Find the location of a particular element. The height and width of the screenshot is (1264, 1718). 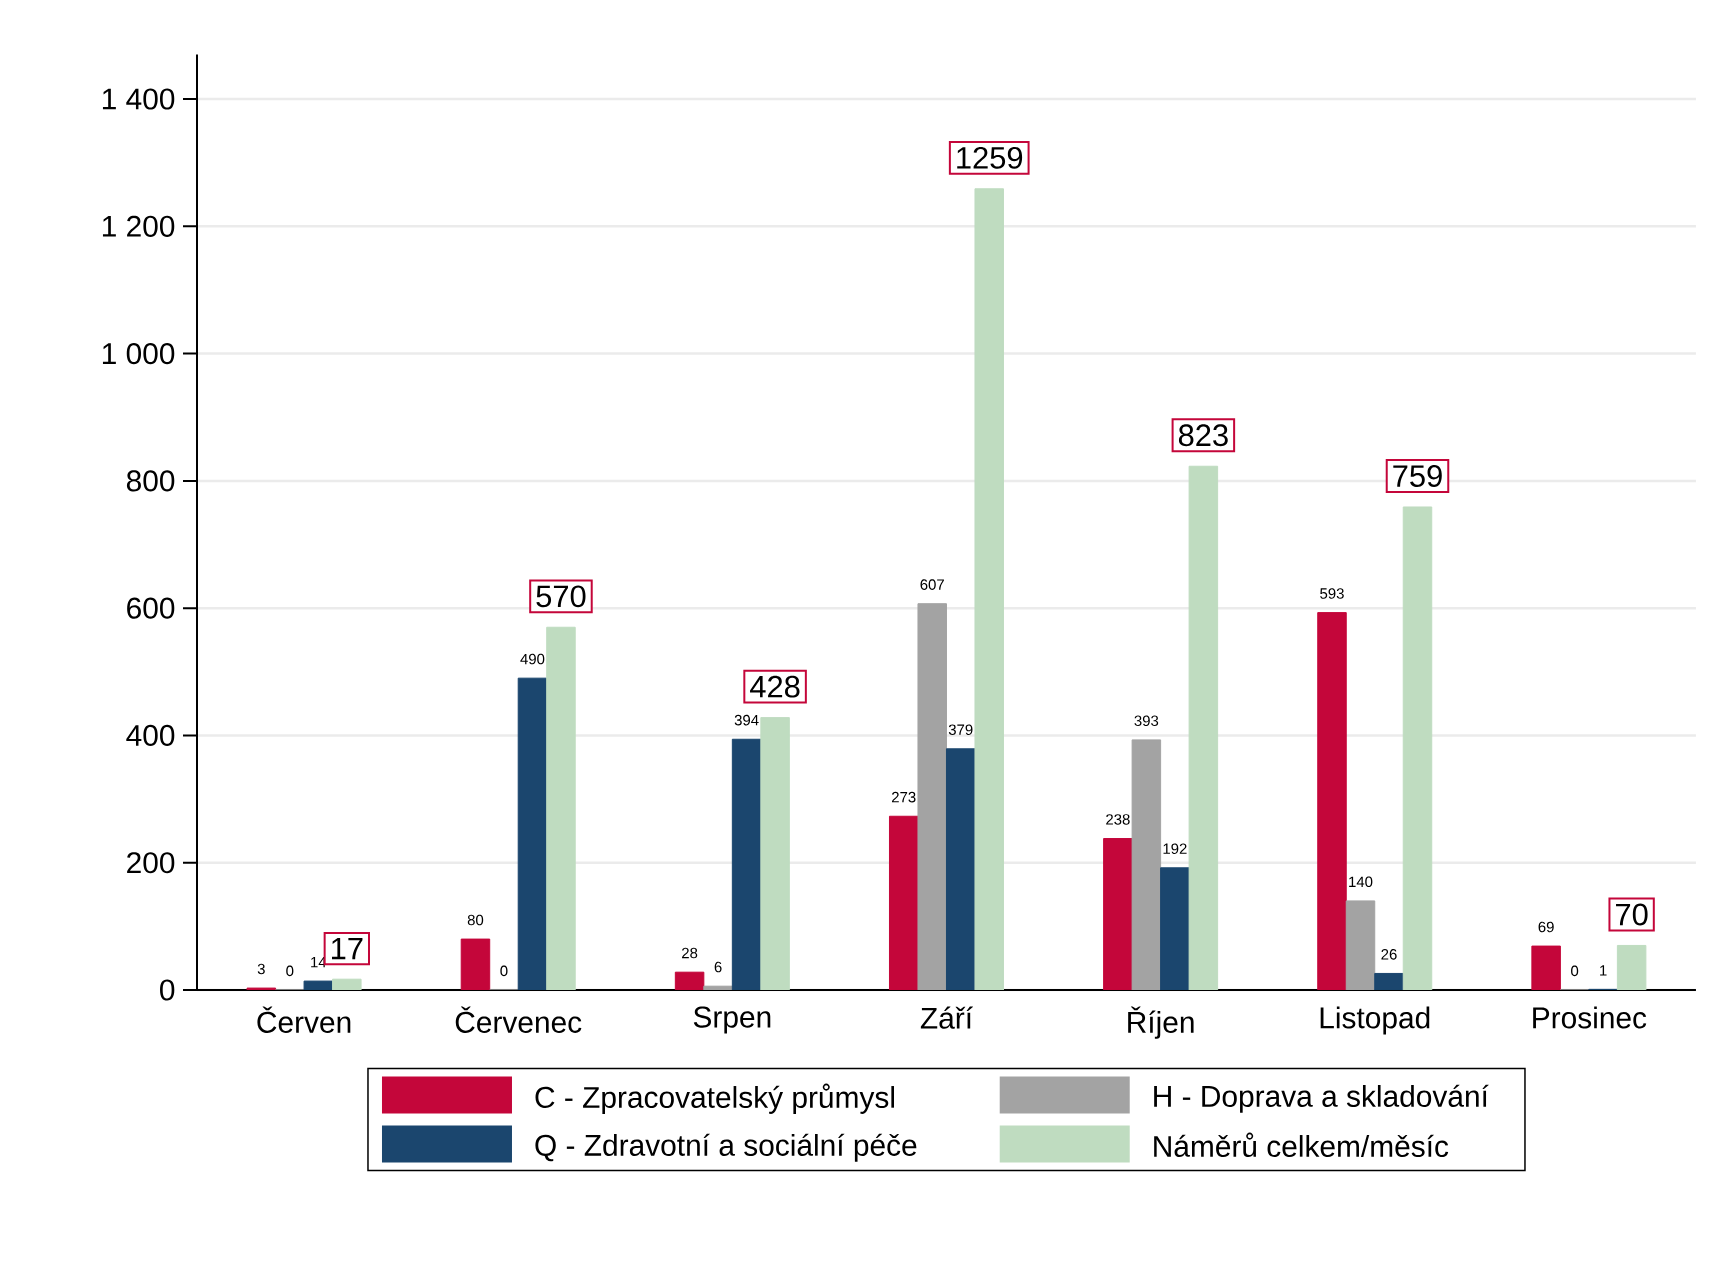

data-label: 379 is located at coordinates (960, 729).